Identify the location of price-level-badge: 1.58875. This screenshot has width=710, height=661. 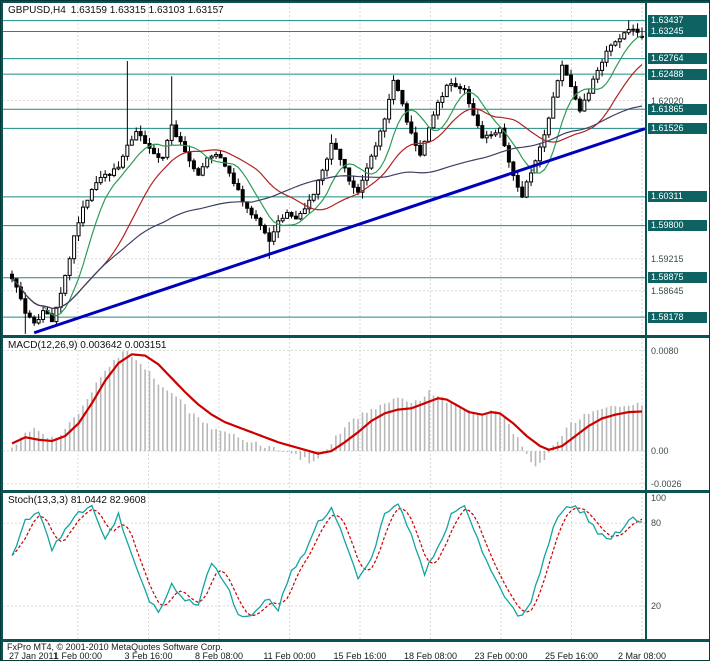
(677, 278).